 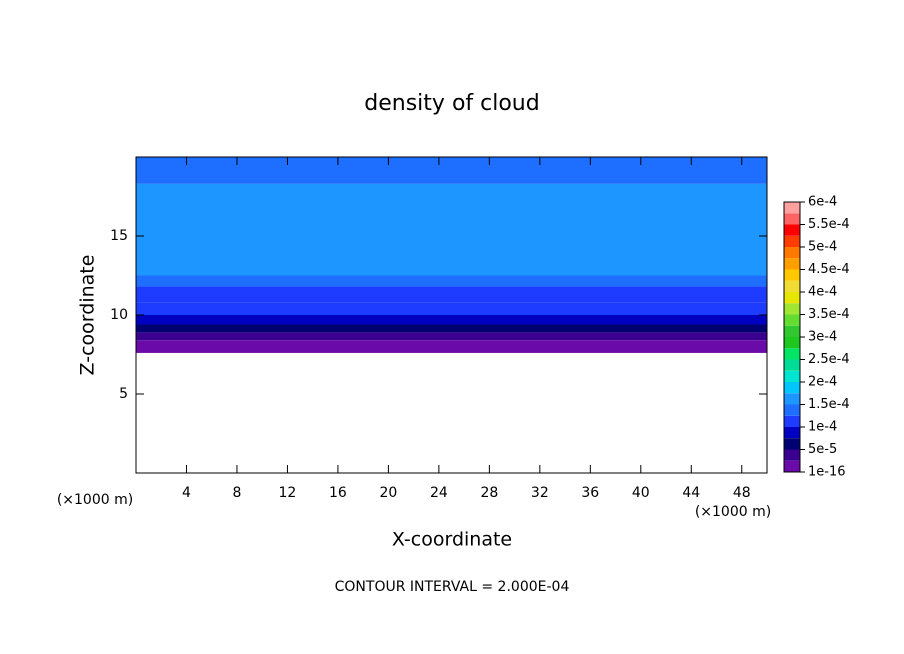 What do you see at coordinates (236, 493) in the screenshot?
I see `x-tick-label: 8` at bounding box center [236, 493].